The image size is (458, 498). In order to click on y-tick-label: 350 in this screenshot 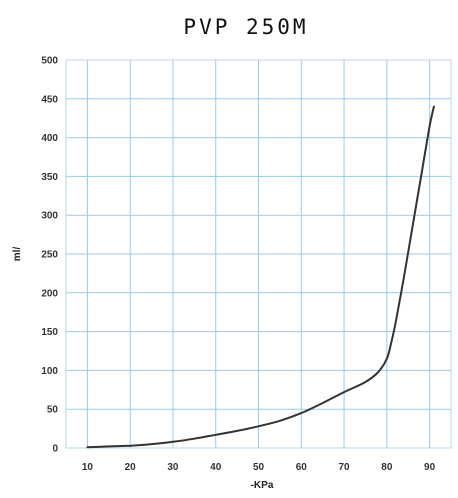, I will do `click(49, 177)`.